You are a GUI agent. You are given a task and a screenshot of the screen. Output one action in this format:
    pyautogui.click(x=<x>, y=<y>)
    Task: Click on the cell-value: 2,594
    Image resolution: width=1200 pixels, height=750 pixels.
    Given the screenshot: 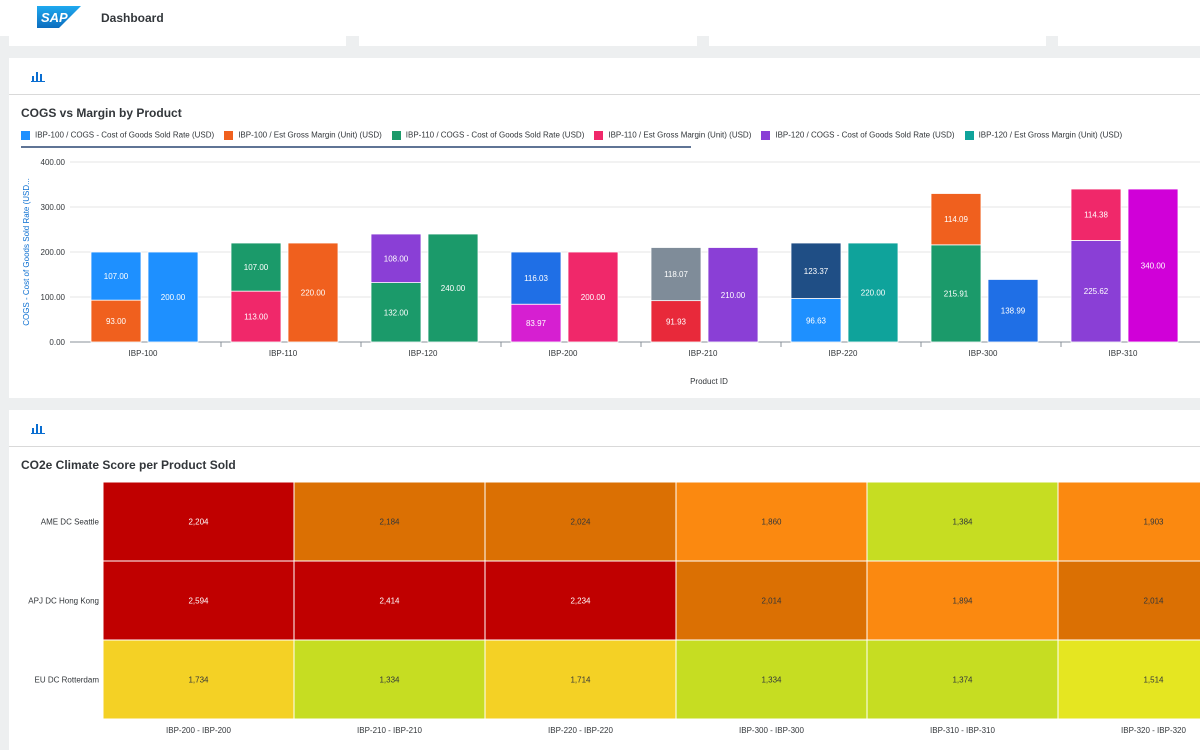 What is the action you would take?
    pyautogui.click(x=198, y=601)
    